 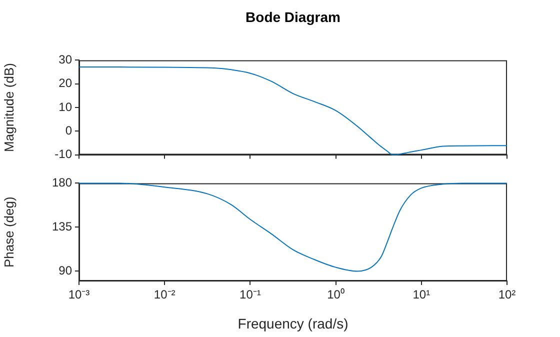 I want to click on x-axis-title: Frequency (rad/s), so click(x=293, y=323).